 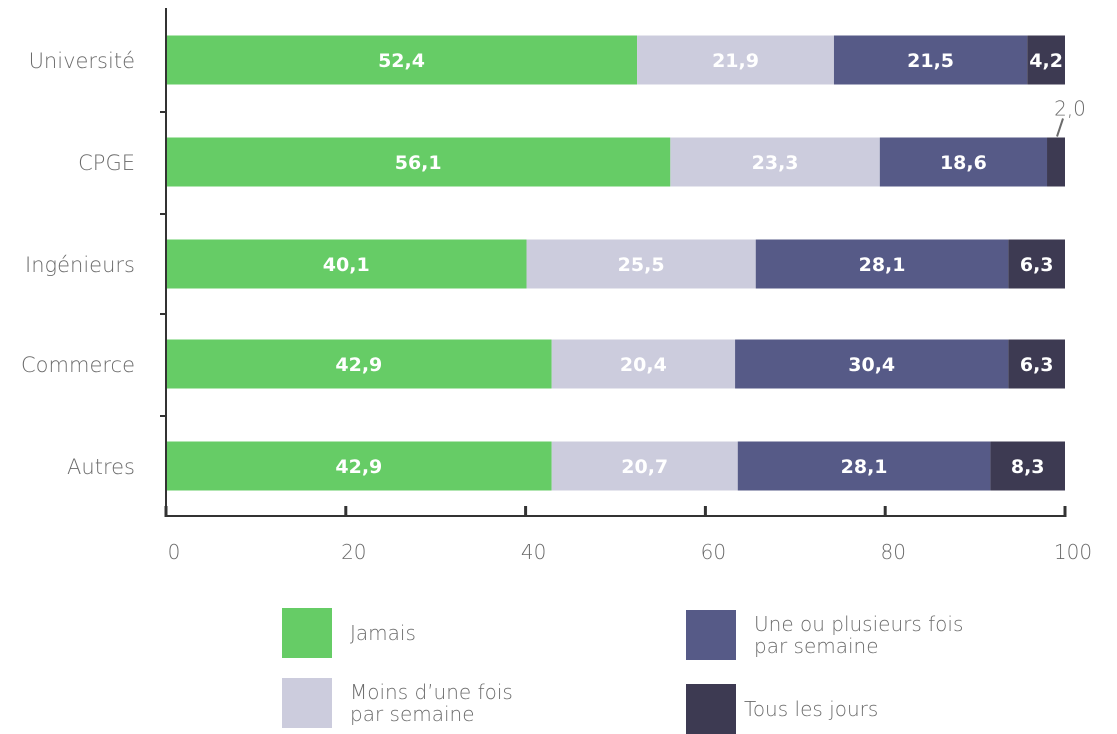 I want to click on bar-autres-une-ou-plusieurs-fois-par-semaine, so click(x=864, y=466).